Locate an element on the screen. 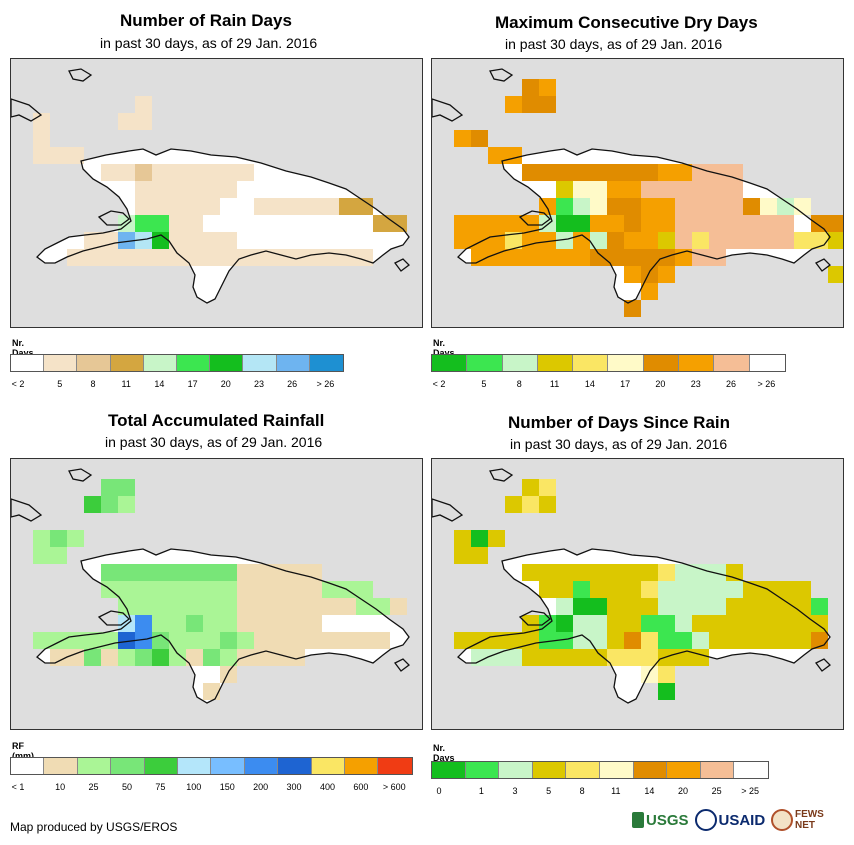 The height and width of the screenshot is (845, 854). legend-title: Nr. Days is located at coordinates (444, 348).